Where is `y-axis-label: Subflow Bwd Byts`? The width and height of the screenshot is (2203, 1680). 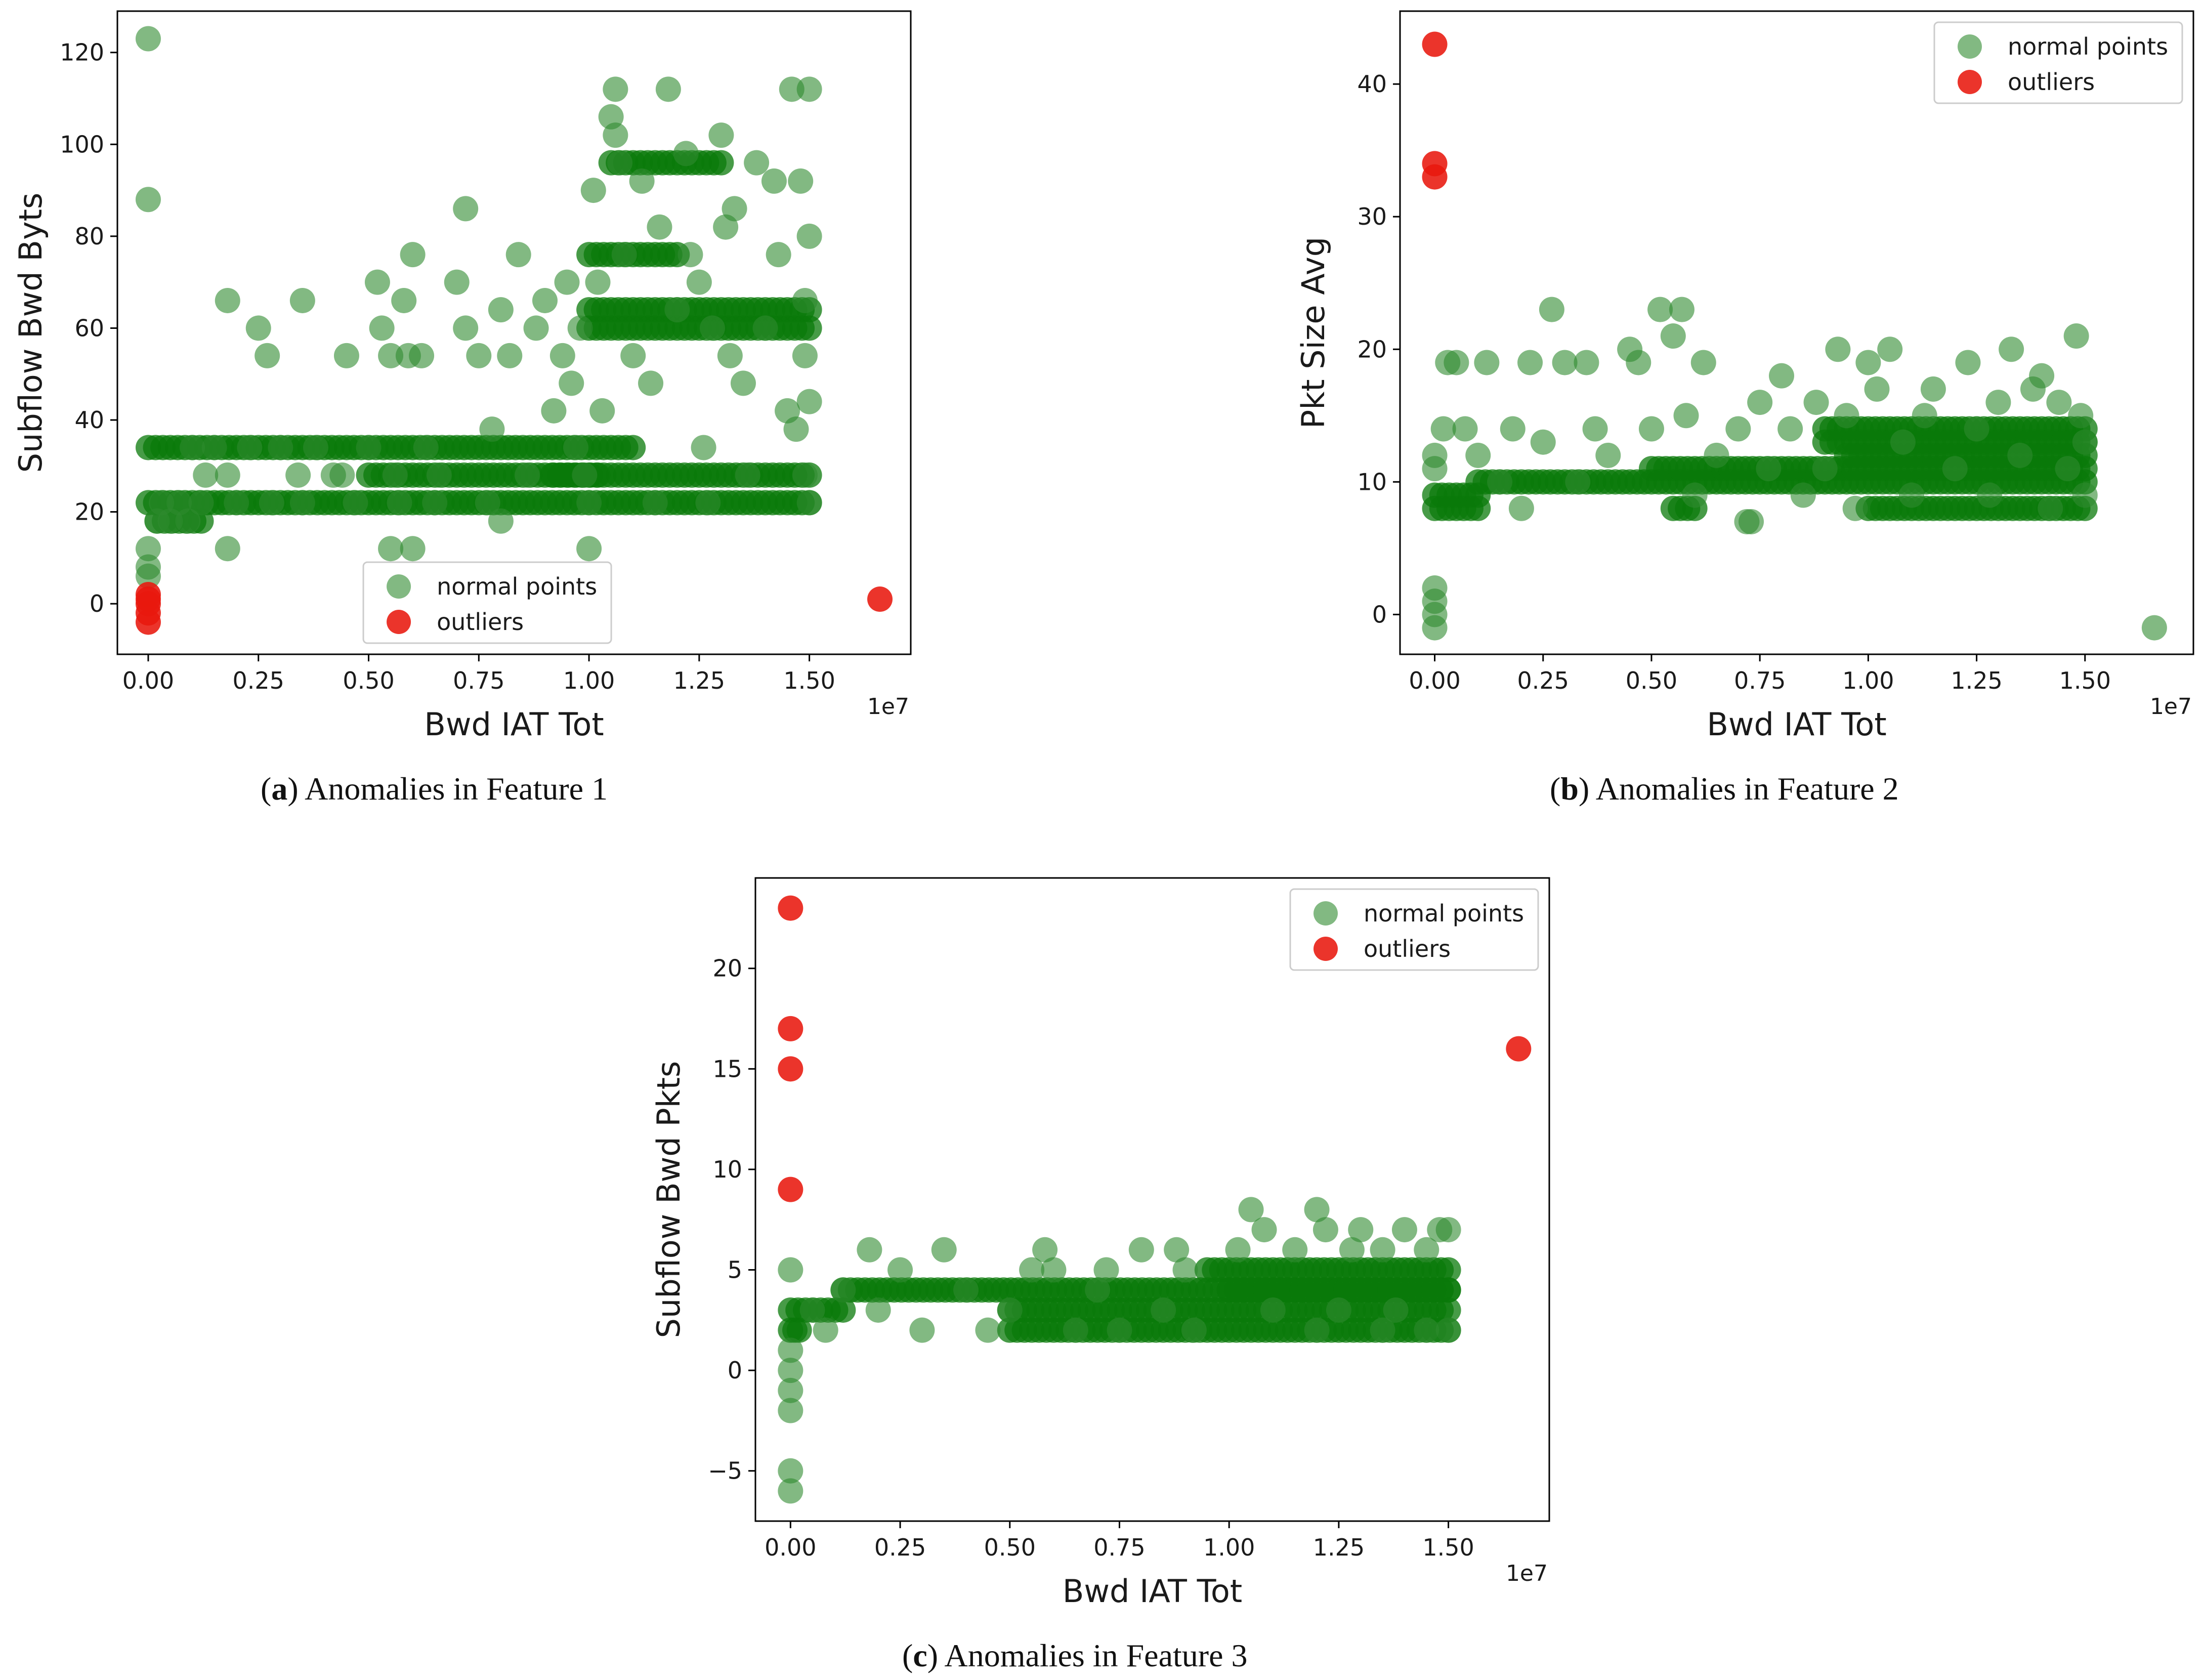
y-axis-label: Subflow Bwd Byts is located at coordinates (31, 333).